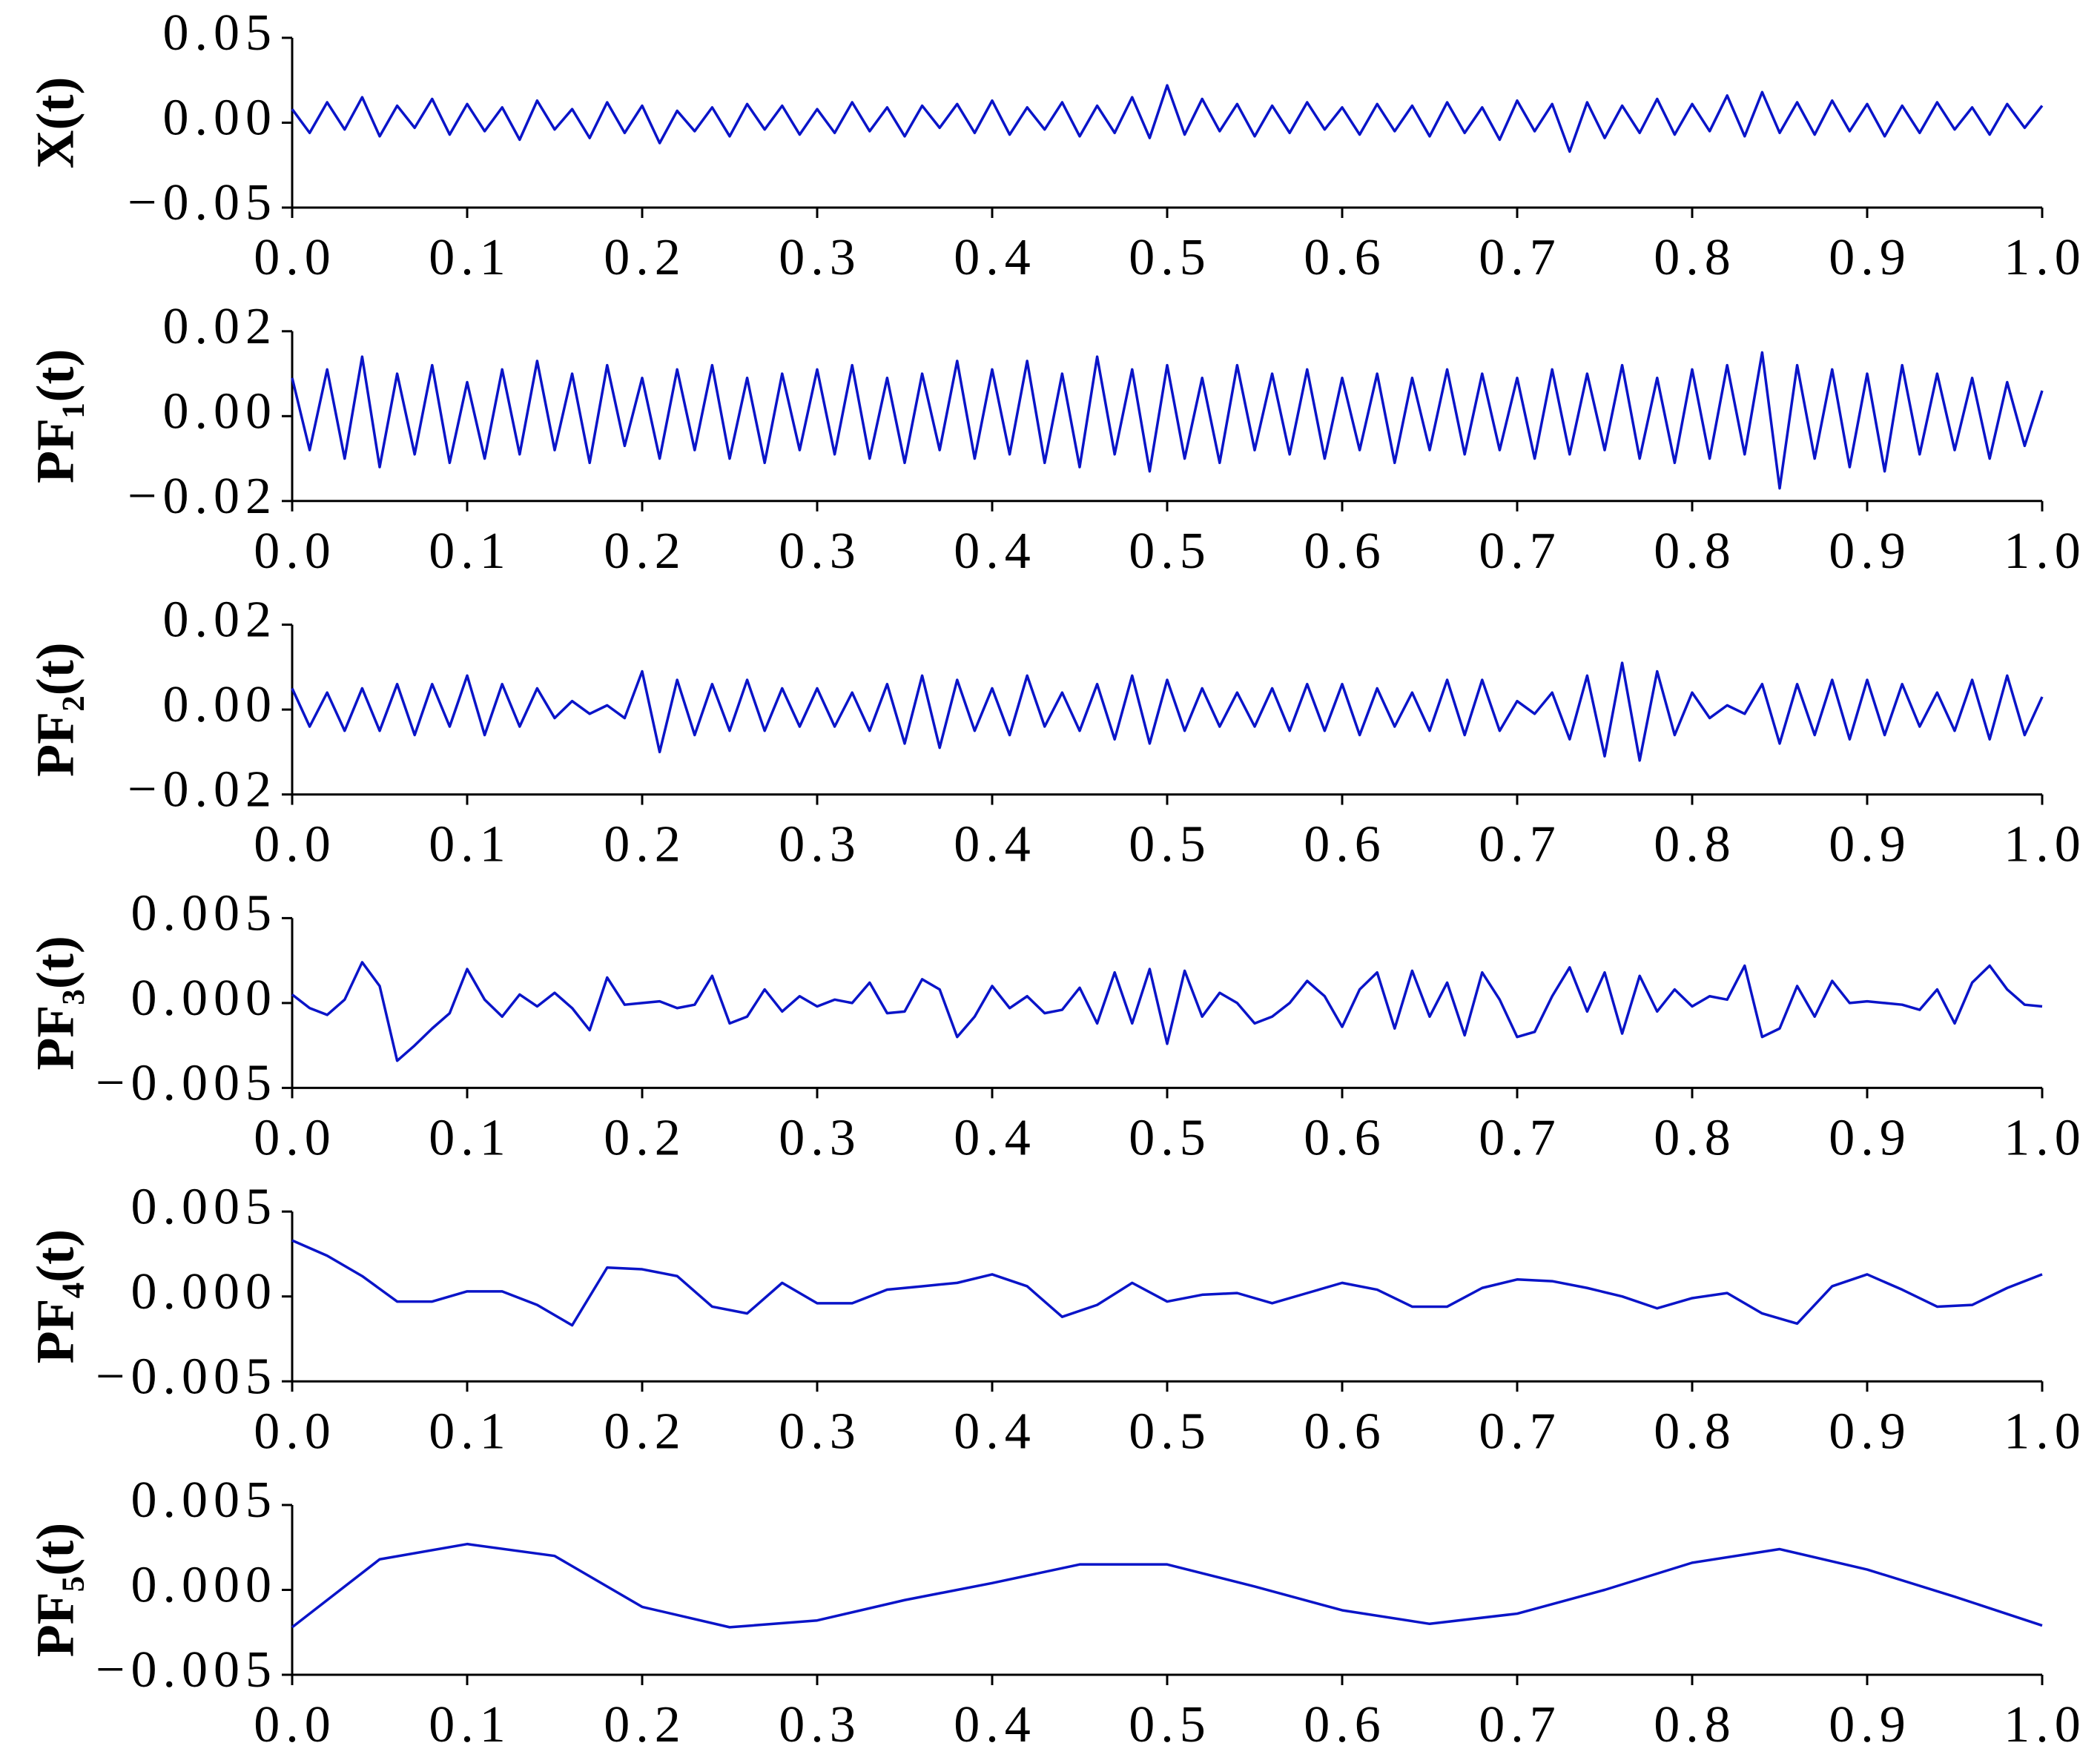  What do you see at coordinates (55, 1296) in the screenshot?
I see `y-axis-label: PF₄(t)` at bounding box center [55, 1296].